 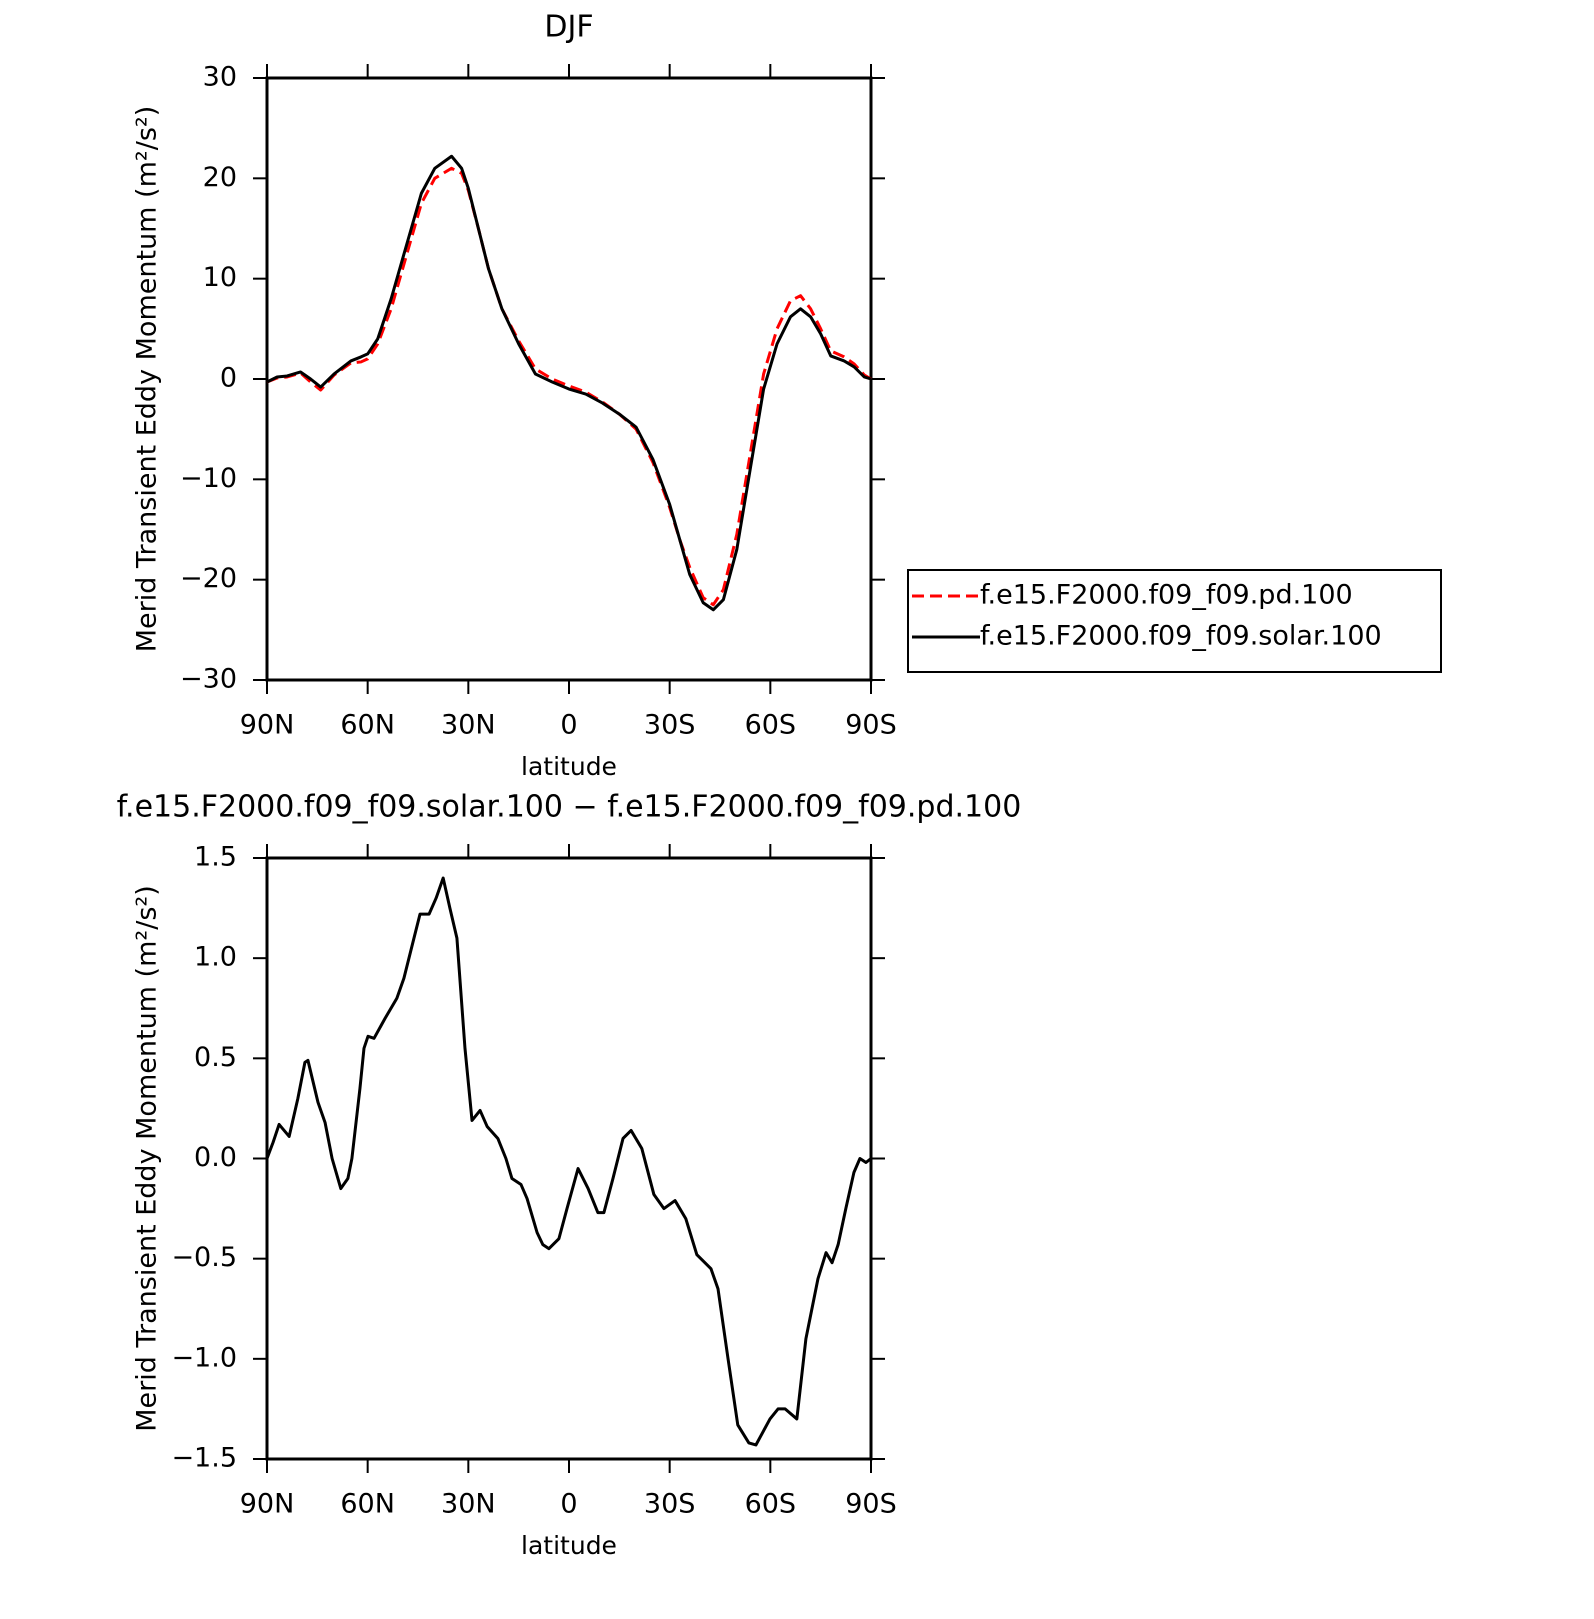 I want to click on y-tick-label: 1.0, so click(x=215, y=957).